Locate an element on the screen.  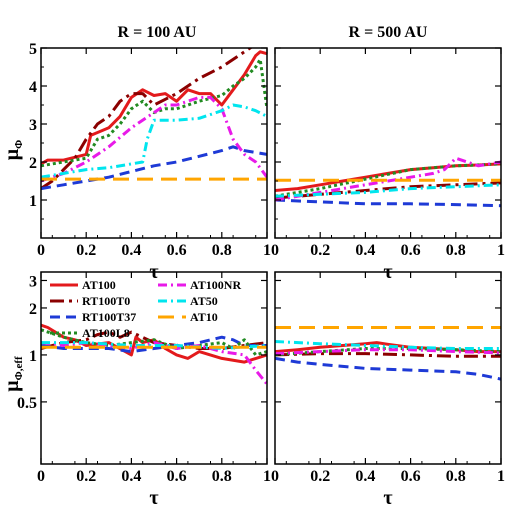
ylabel-bottom: μΦ,eff is located at coordinates (13, 374).